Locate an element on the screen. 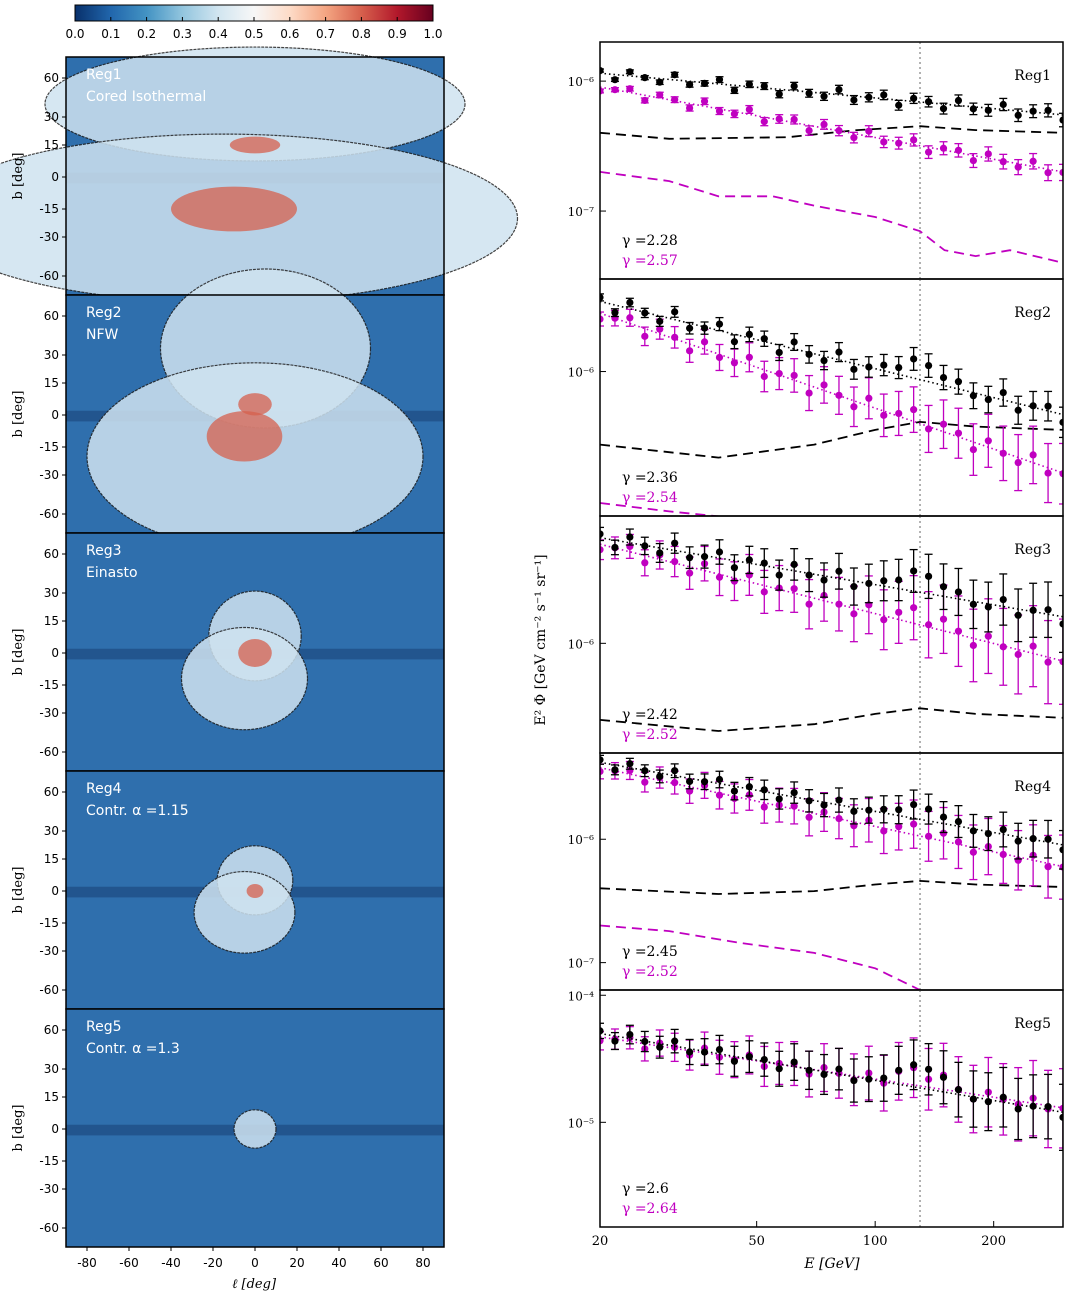  map-panel-reg3: Reg3 Einasto 60 30 15 0 -15 -30 -60 b [deg] is located at coordinates (228, 652).